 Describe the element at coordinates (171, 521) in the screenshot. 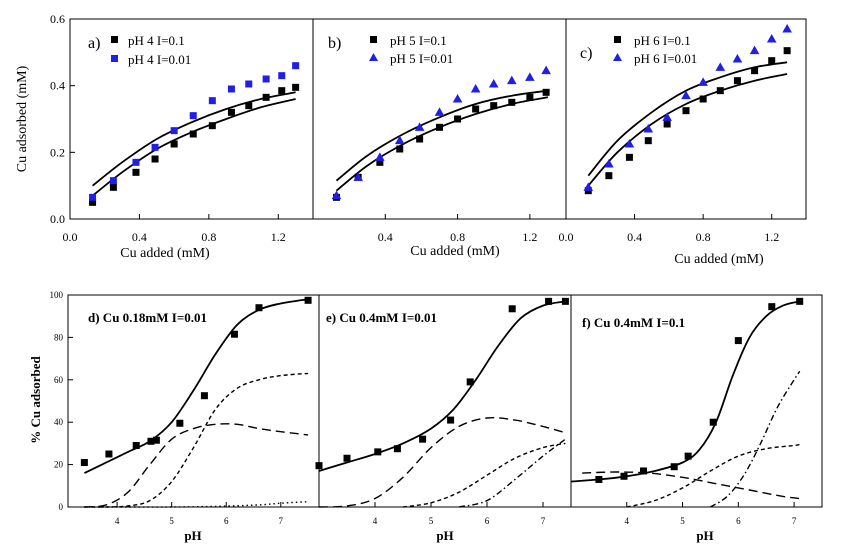

I see `x-tick-label: 5` at that location.